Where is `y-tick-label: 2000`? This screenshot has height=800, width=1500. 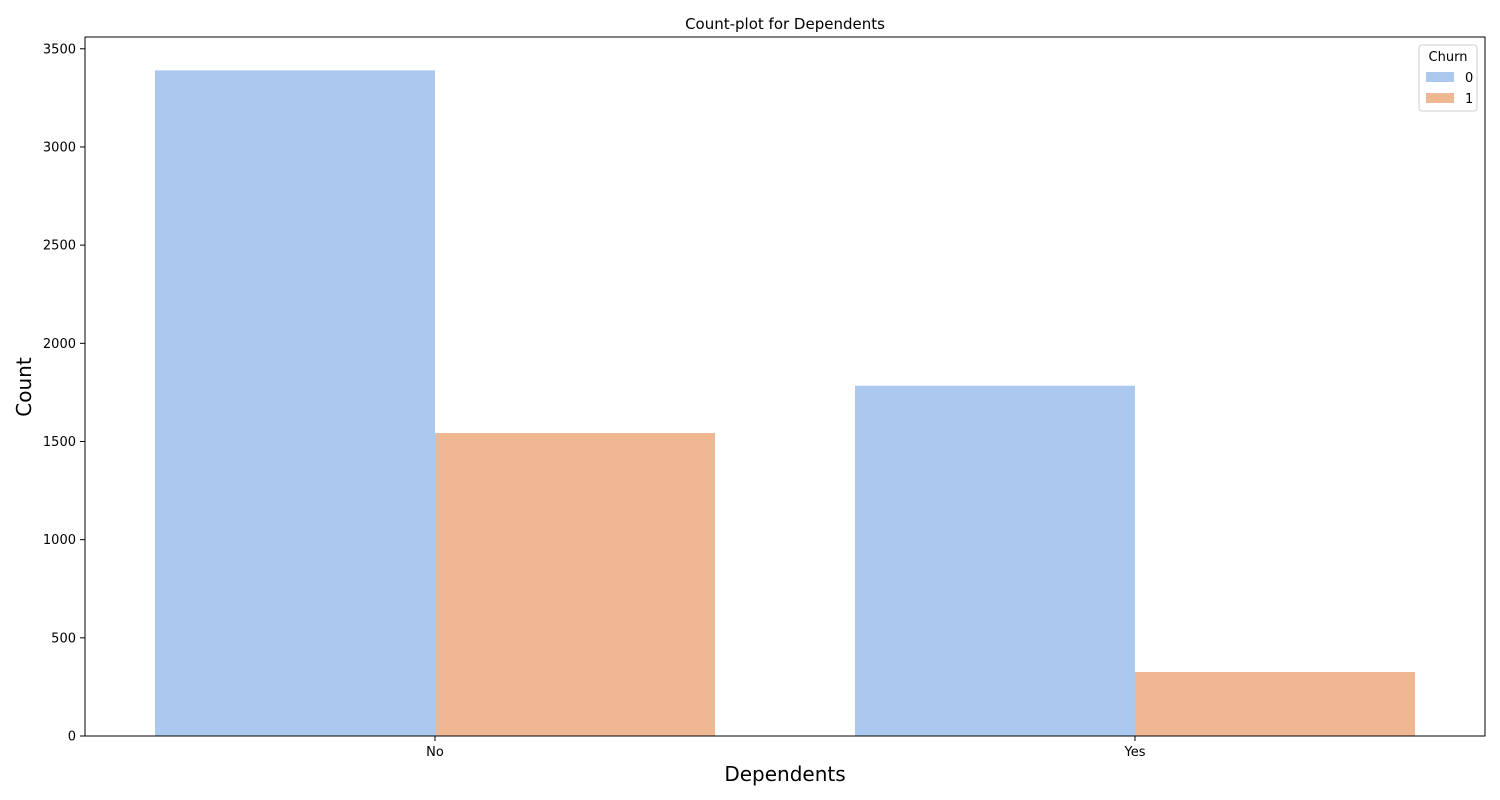
y-tick-label: 2000 is located at coordinates (59, 344).